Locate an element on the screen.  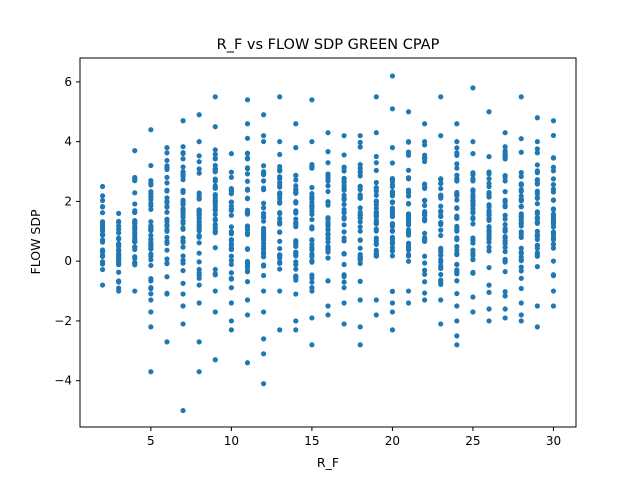
y-tick-label: 0 is located at coordinates (68, 261).